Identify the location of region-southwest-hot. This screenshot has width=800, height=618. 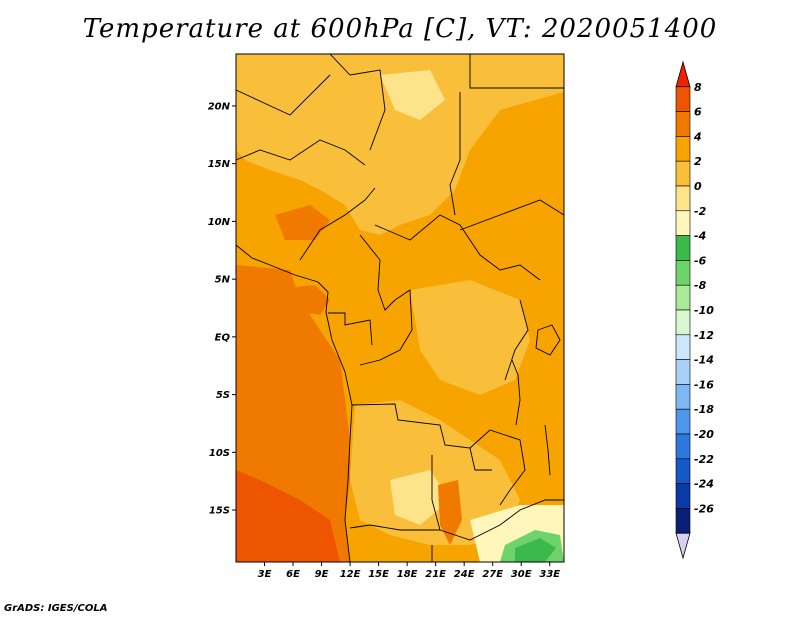
(288, 516).